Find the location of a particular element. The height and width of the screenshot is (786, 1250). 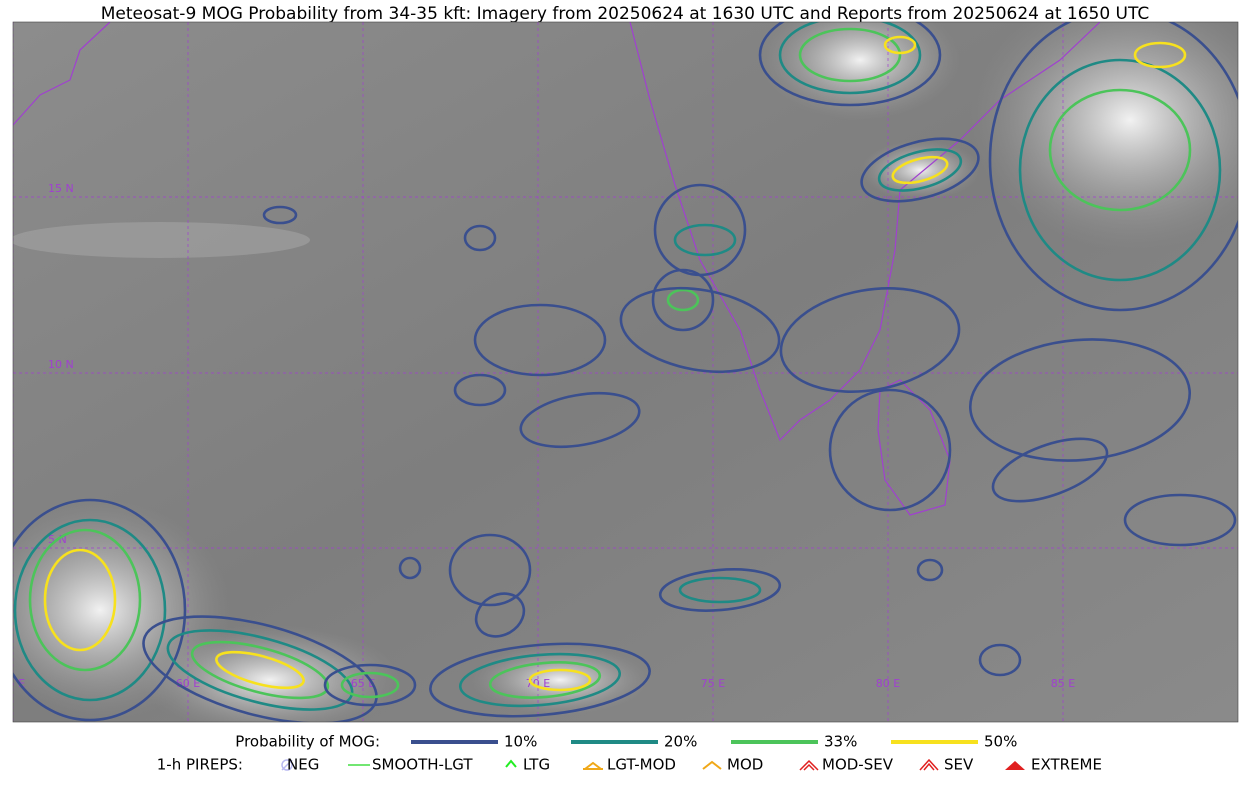

legend-label: EXTREME is located at coordinates (1066, 765).